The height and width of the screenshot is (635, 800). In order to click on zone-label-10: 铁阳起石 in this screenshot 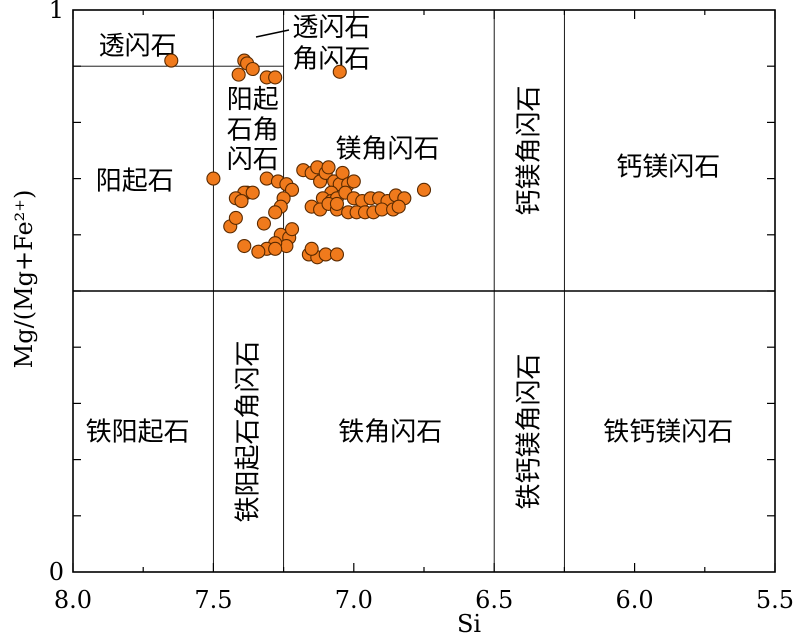, I will do `click(138, 433)`.